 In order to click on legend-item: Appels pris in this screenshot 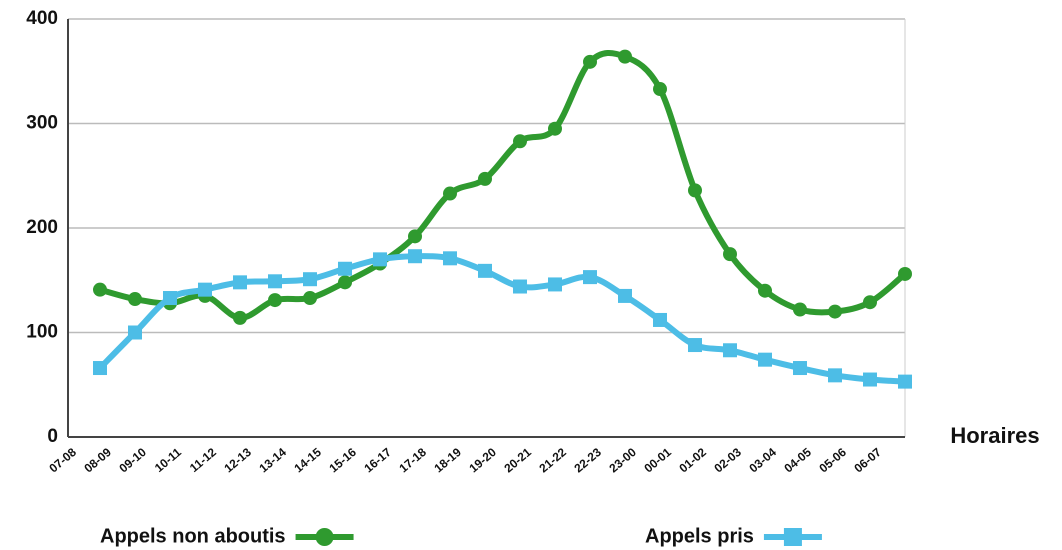, I will do `click(733, 536)`.